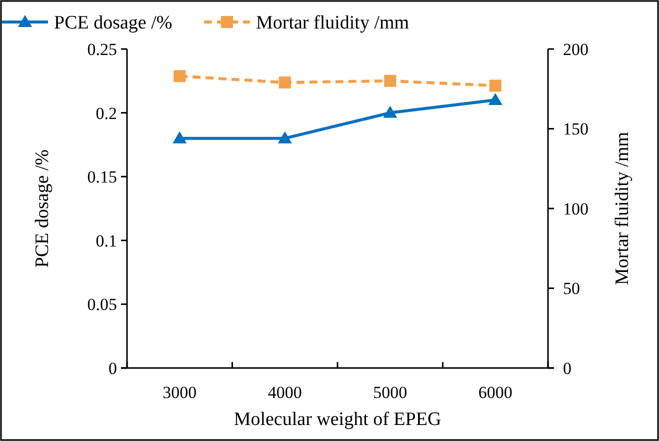 This screenshot has width=659, height=441. I want to click on x-tick-label: 3000, so click(179, 392).